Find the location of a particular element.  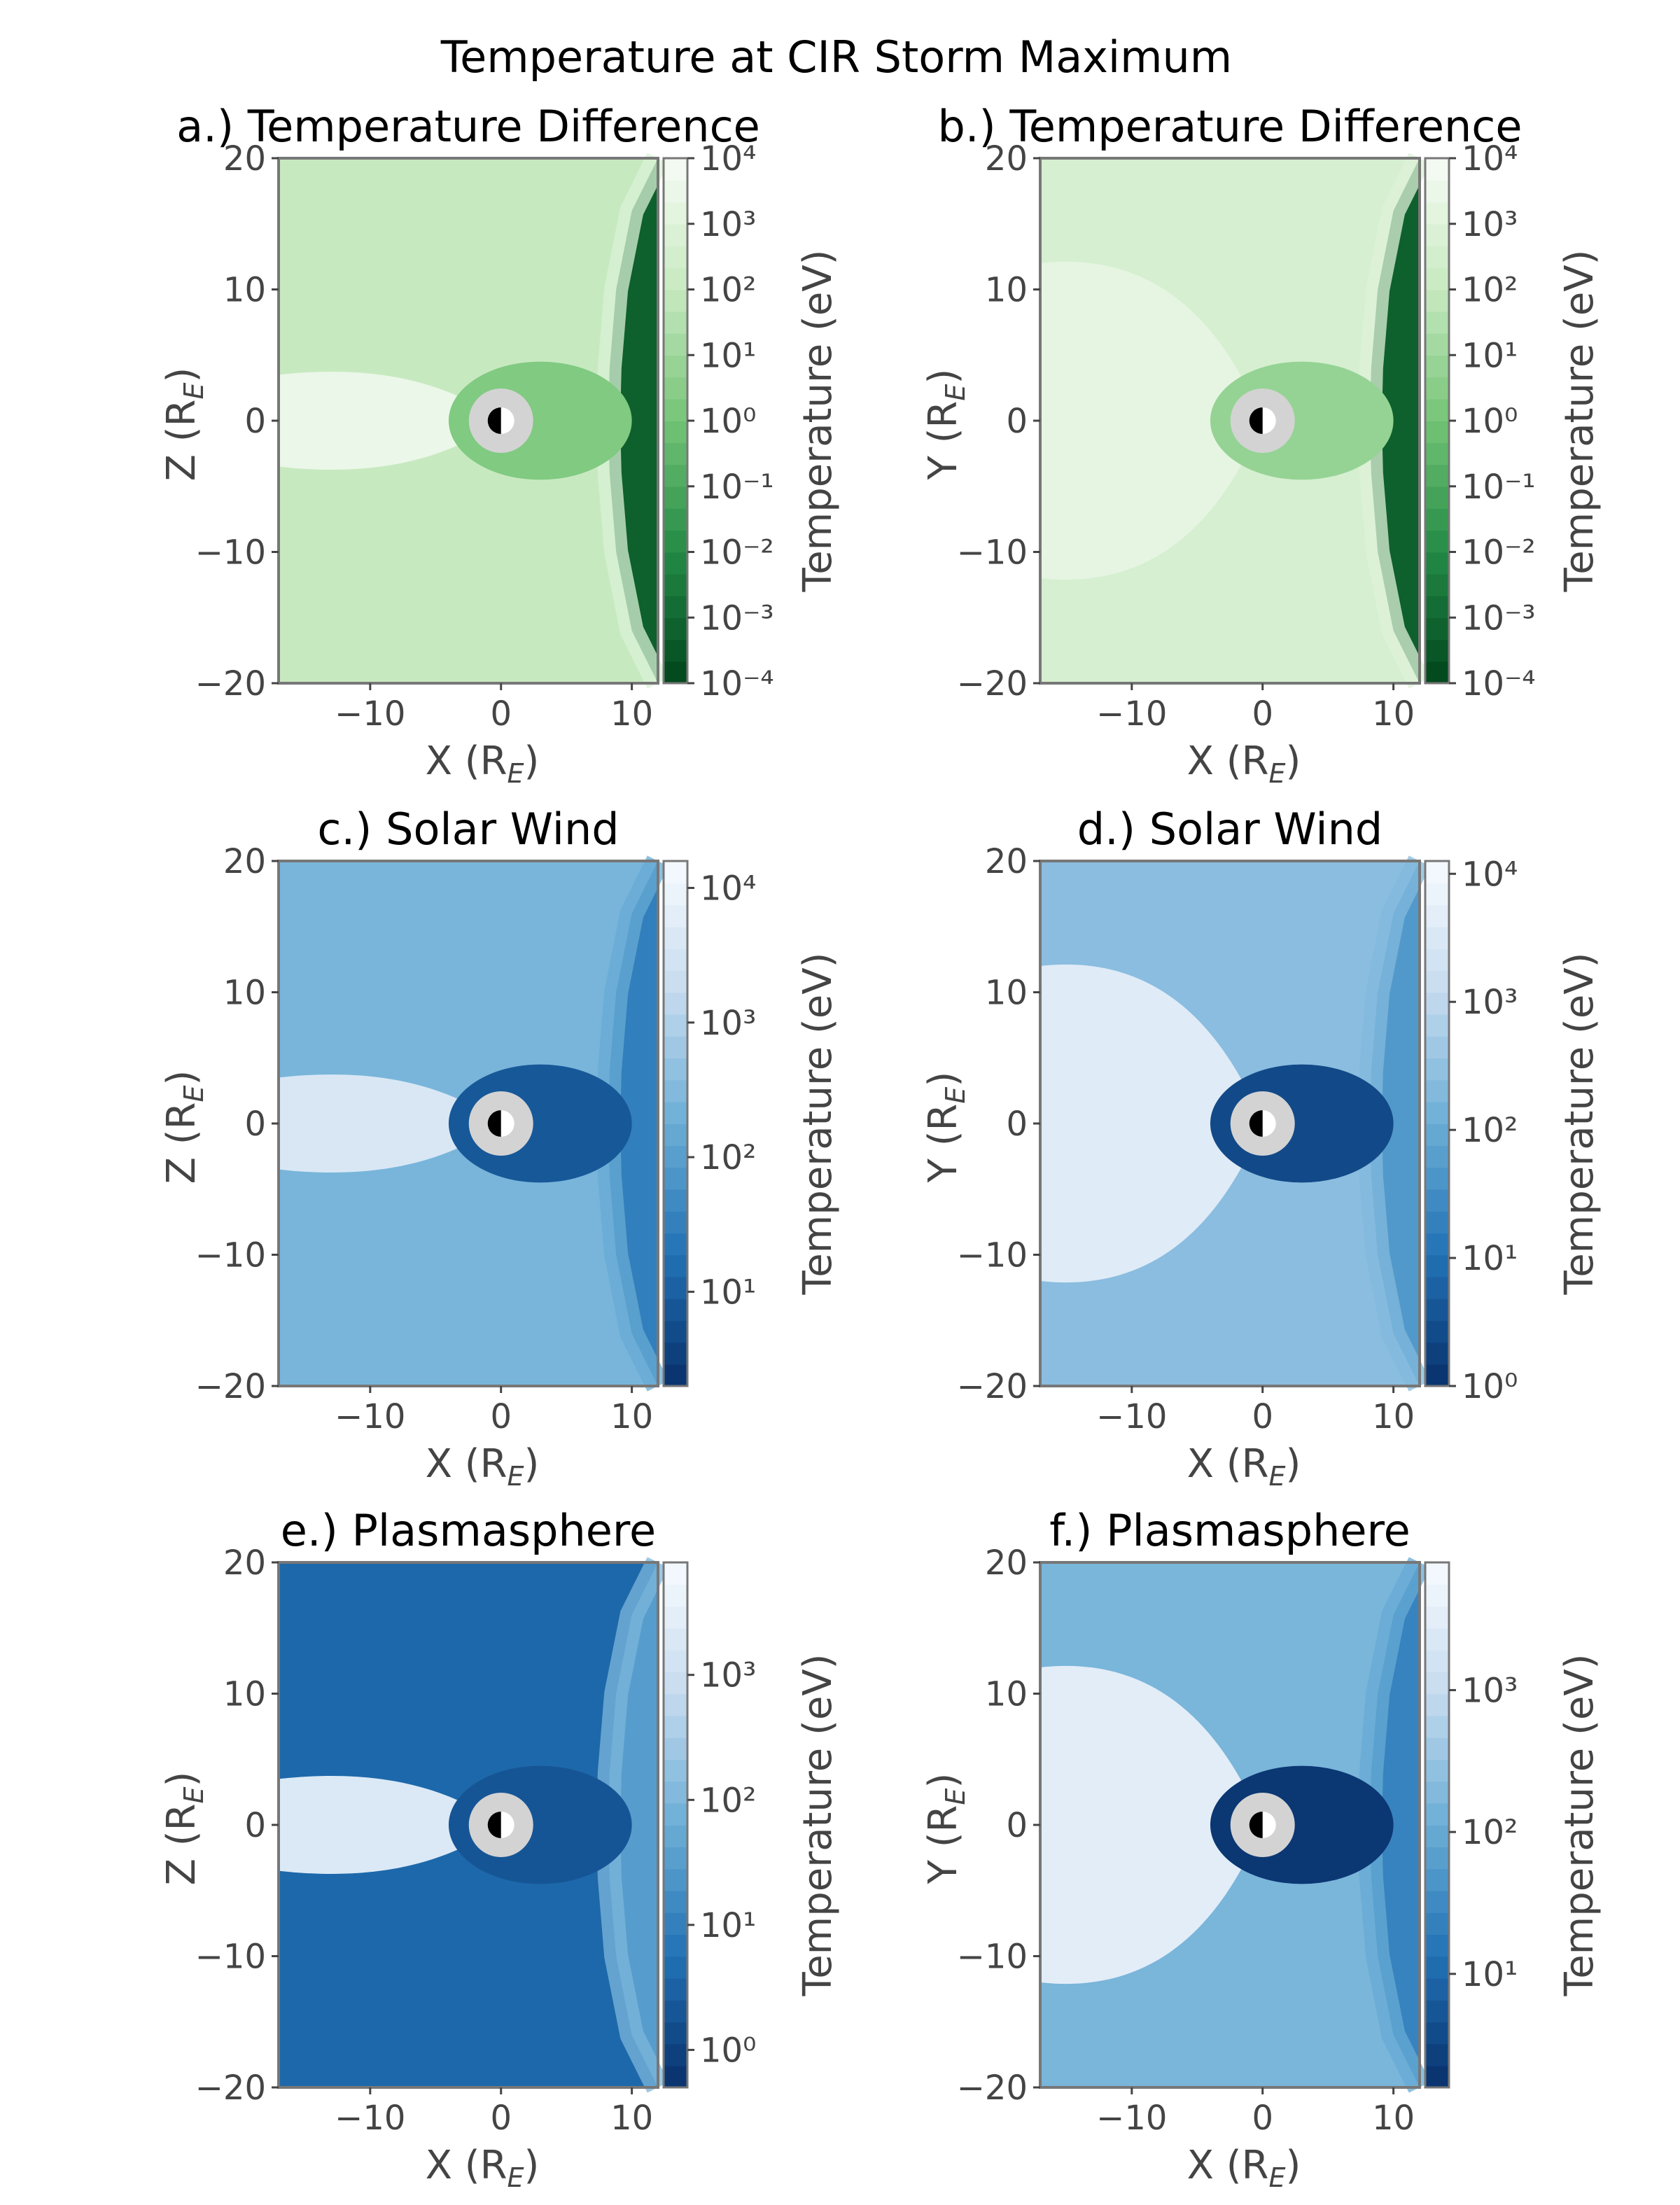

colorbar-tick-label: 10³ is located at coordinates (1490, 1002).